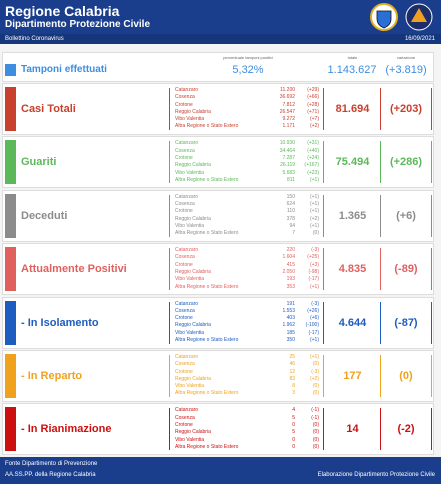  I want to click on province-value: 5.683, so click(288, 172).